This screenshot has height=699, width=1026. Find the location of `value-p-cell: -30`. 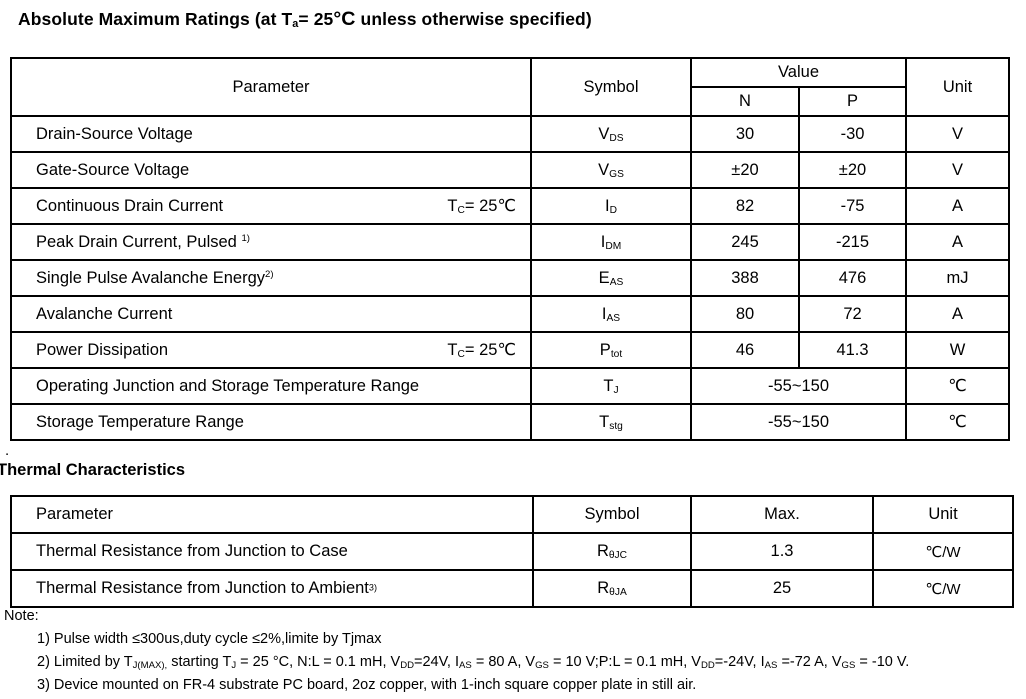

value-p-cell: -30 is located at coordinates (852, 134).